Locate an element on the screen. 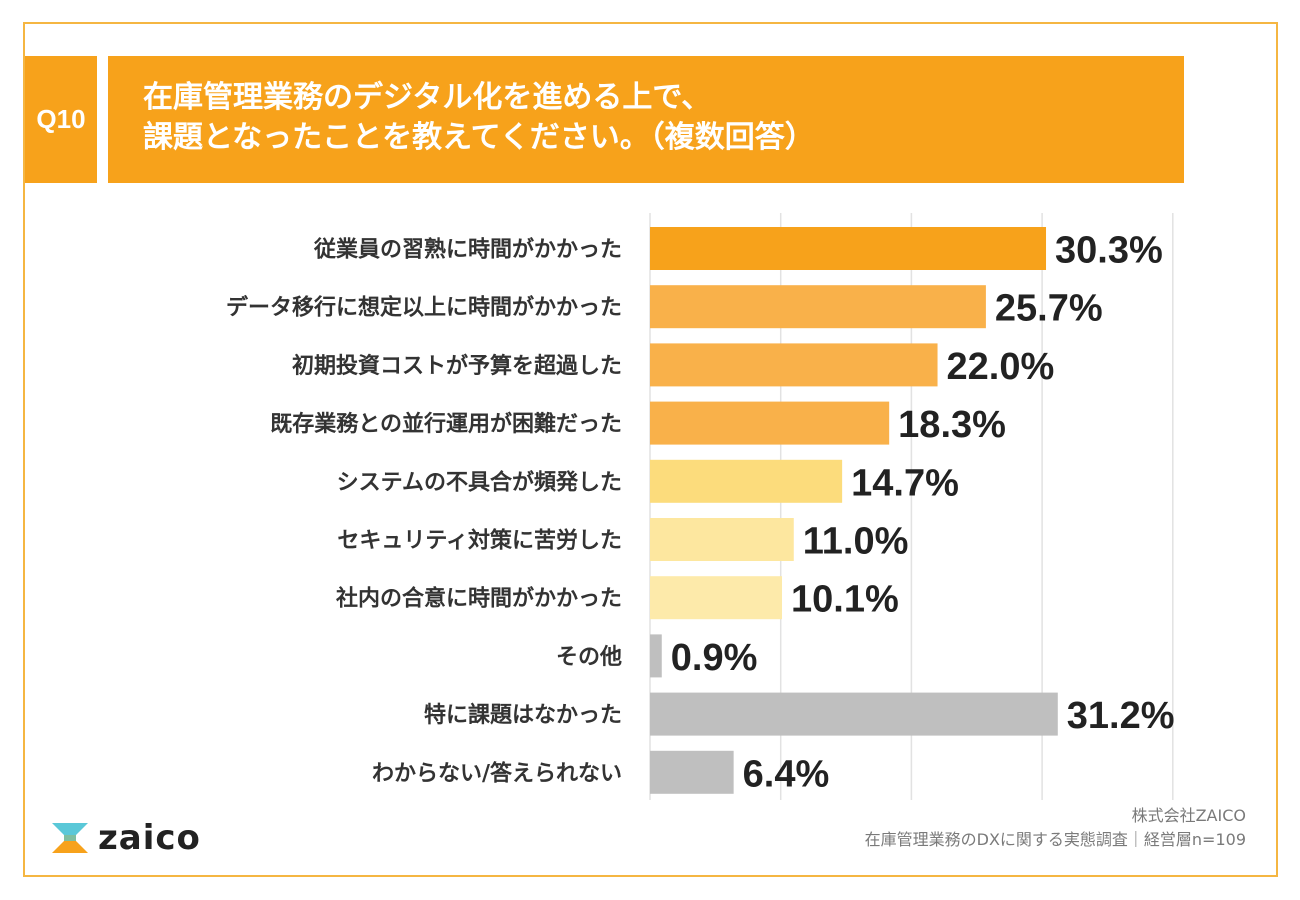 The width and height of the screenshot is (1300, 900). value-label: 25.7% is located at coordinates (1049, 309).